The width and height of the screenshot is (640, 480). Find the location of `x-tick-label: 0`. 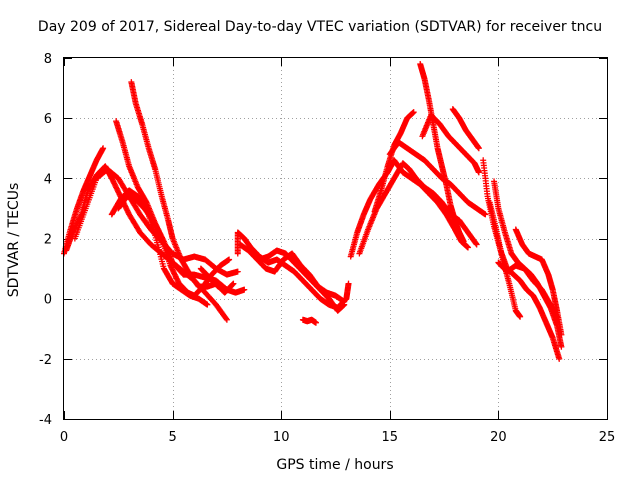

x-tick-label: 0 is located at coordinates (64, 437).